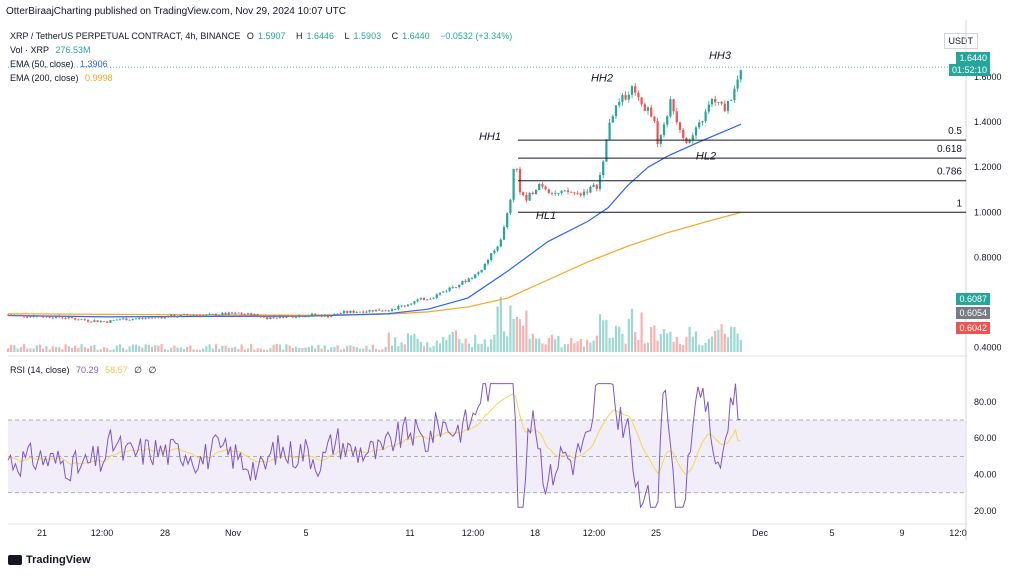 The width and height of the screenshot is (1024, 576). I want to click on time-tick-label: 28, so click(165, 533).